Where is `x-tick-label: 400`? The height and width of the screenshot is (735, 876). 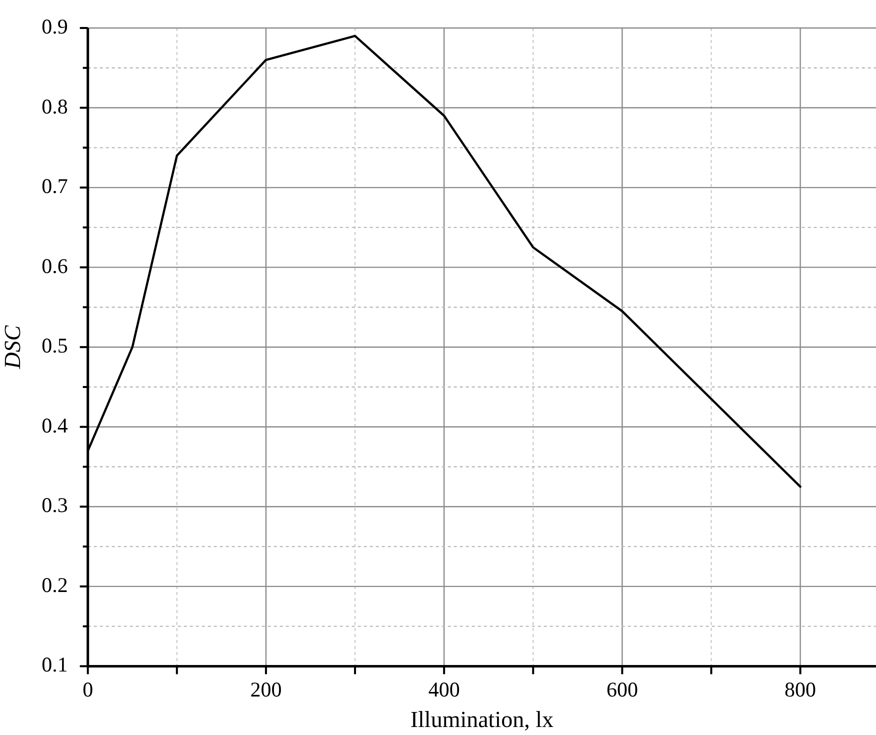 x-tick-label: 400 is located at coordinates (444, 689).